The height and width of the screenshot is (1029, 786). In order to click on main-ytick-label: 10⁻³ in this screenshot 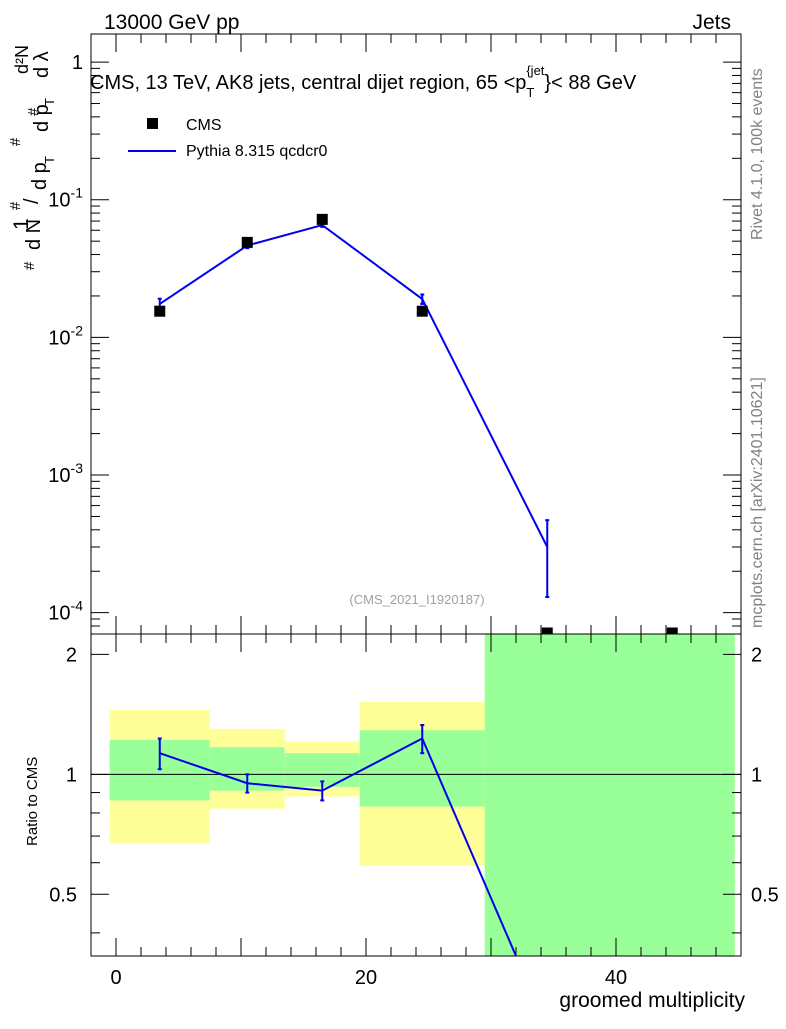, I will do `click(65, 473)`.